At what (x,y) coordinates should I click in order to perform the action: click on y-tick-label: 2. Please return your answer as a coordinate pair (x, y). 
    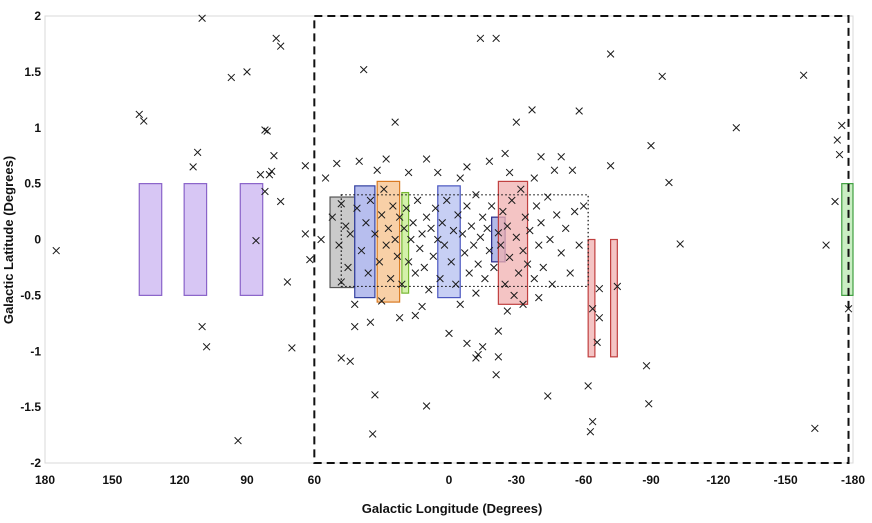
    Looking at the image, I should click on (37, 16).